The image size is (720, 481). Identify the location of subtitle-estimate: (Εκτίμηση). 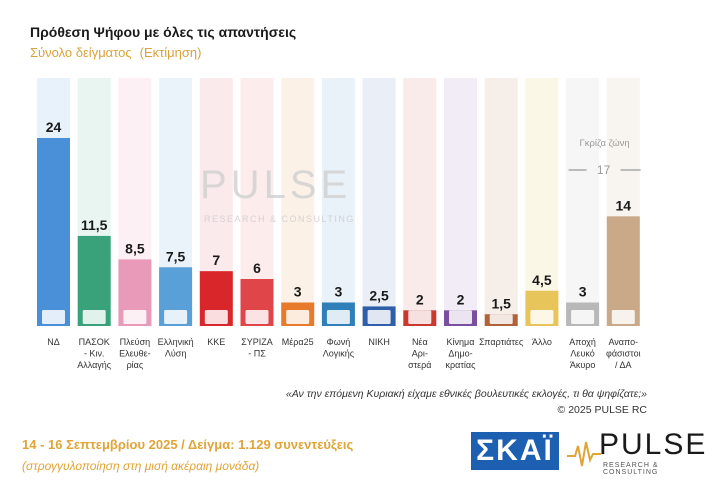
(170, 52).